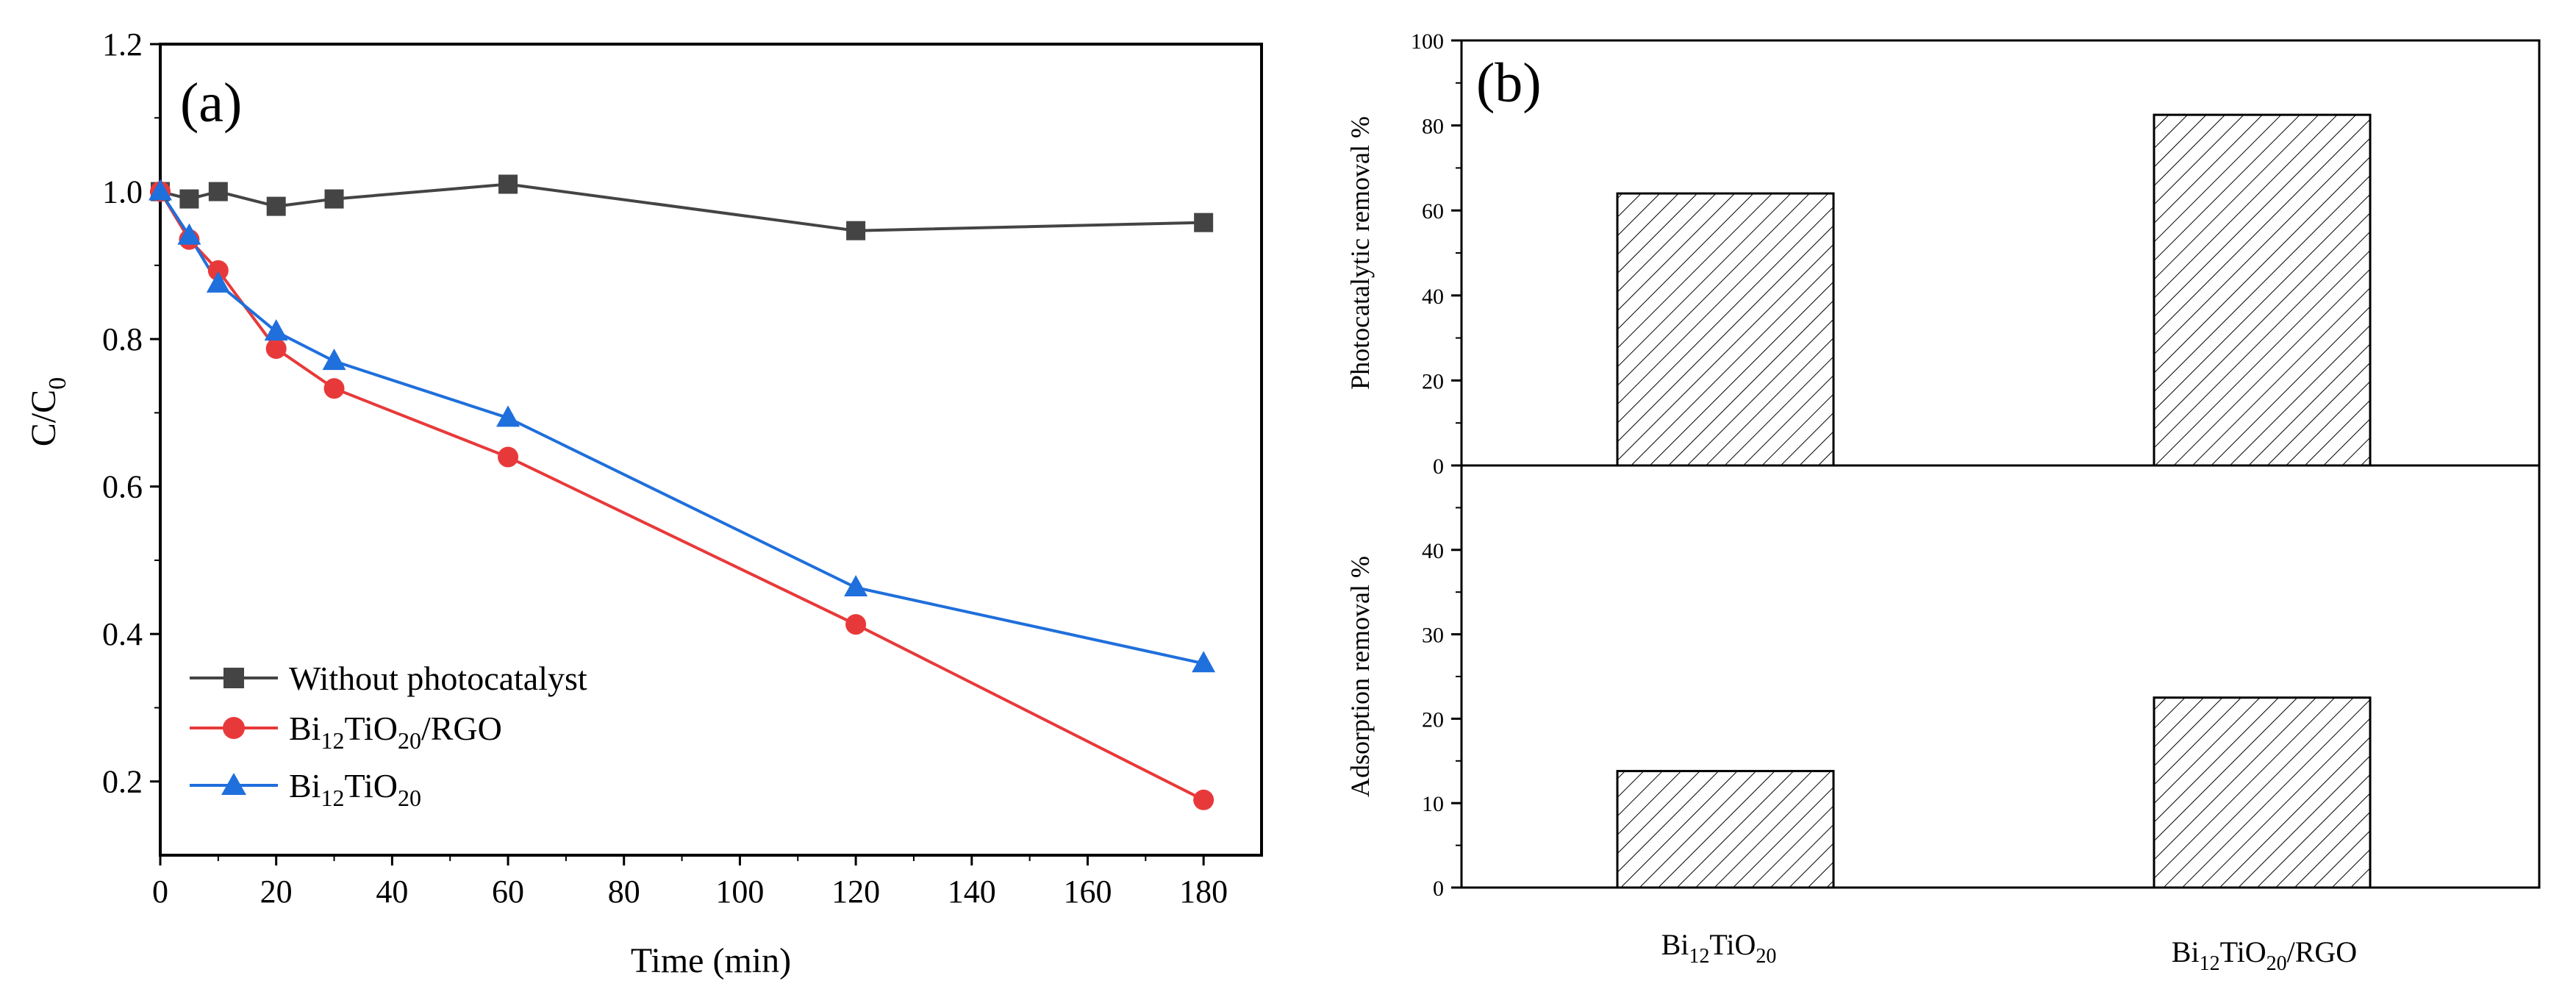 This screenshot has height=1003, width=2576. I want to click on bar-photocatalytic-bi12tio20, so click(1725, 329).